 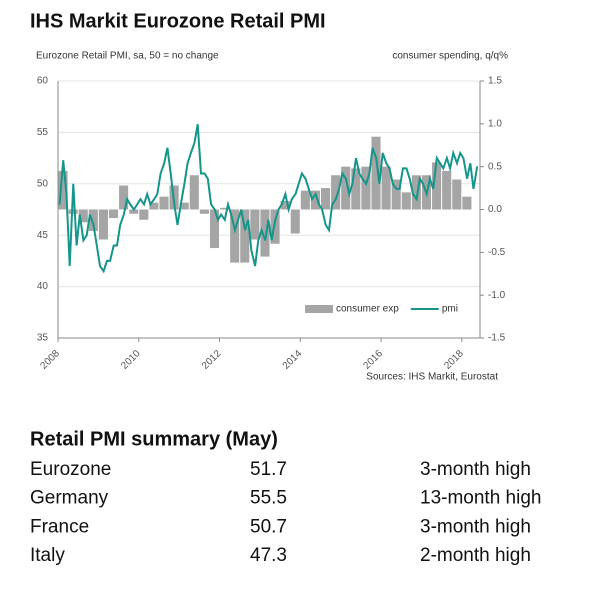 I want to click on table-cell: 55.5, so click(x=268, y=498).